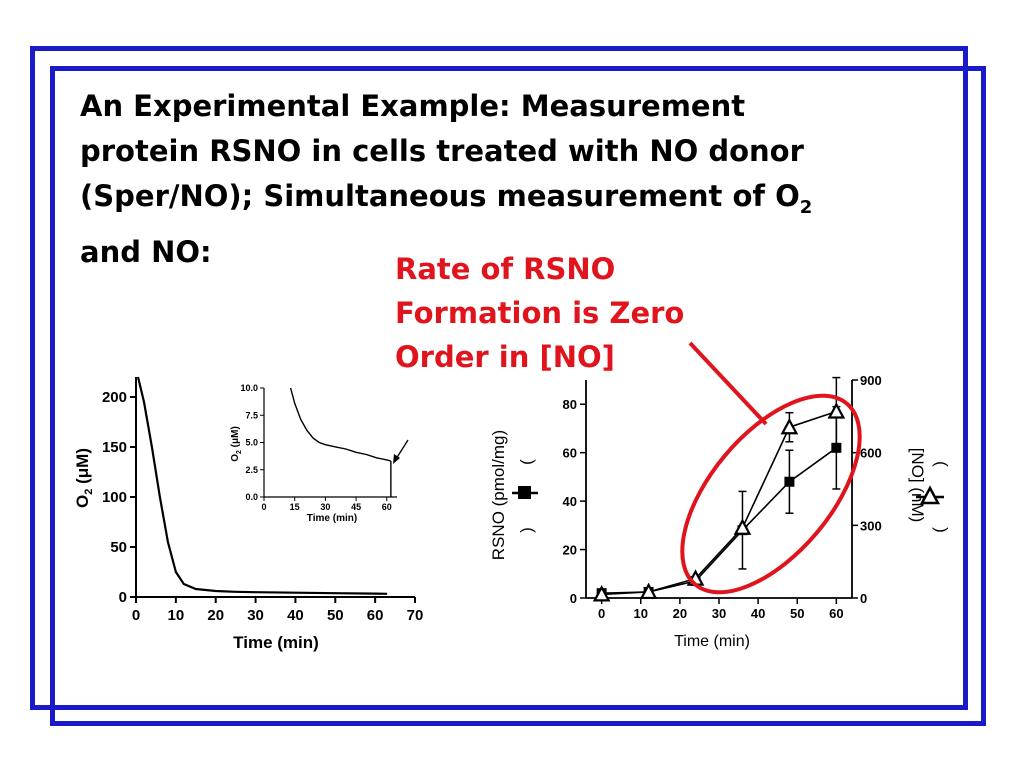 This screenshot has width=1024, height=768. What do you see at coordinates (601, 613) in the screenshot?
I see `rsno-x-tick-label: 0` at bounding box center [601, 613].